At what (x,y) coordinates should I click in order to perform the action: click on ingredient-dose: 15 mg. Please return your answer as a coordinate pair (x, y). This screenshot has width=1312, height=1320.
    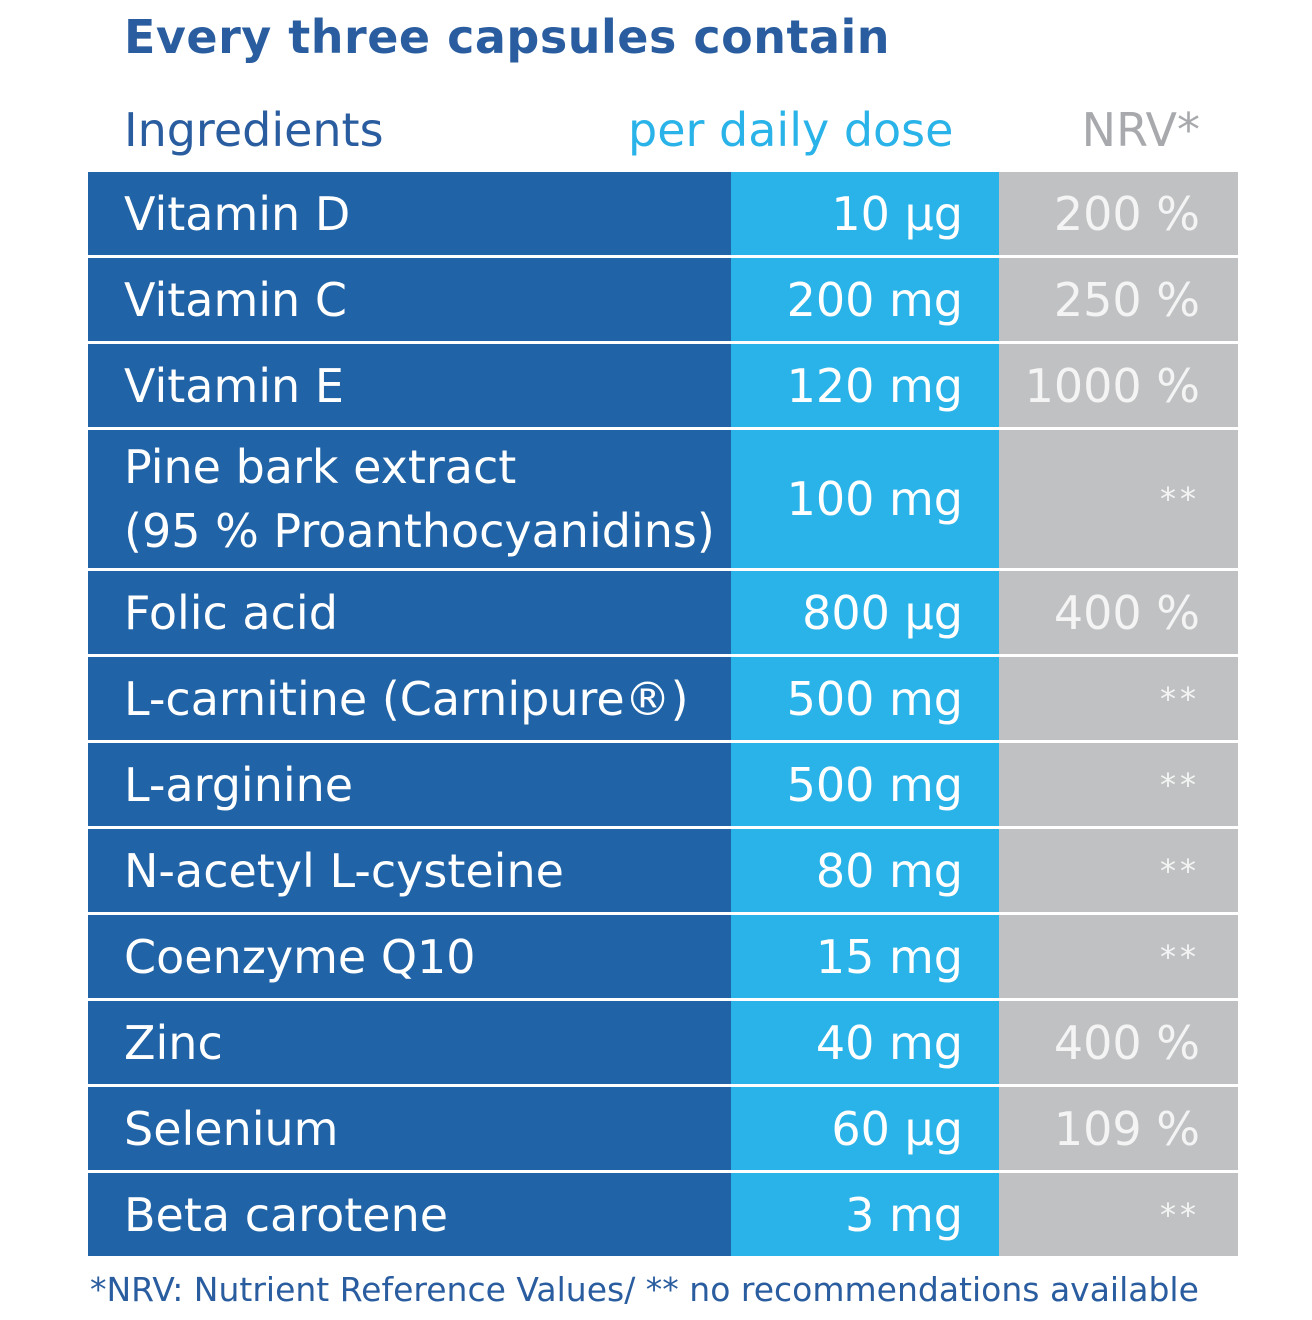
    Looking at the image, I should click on (865, 956).